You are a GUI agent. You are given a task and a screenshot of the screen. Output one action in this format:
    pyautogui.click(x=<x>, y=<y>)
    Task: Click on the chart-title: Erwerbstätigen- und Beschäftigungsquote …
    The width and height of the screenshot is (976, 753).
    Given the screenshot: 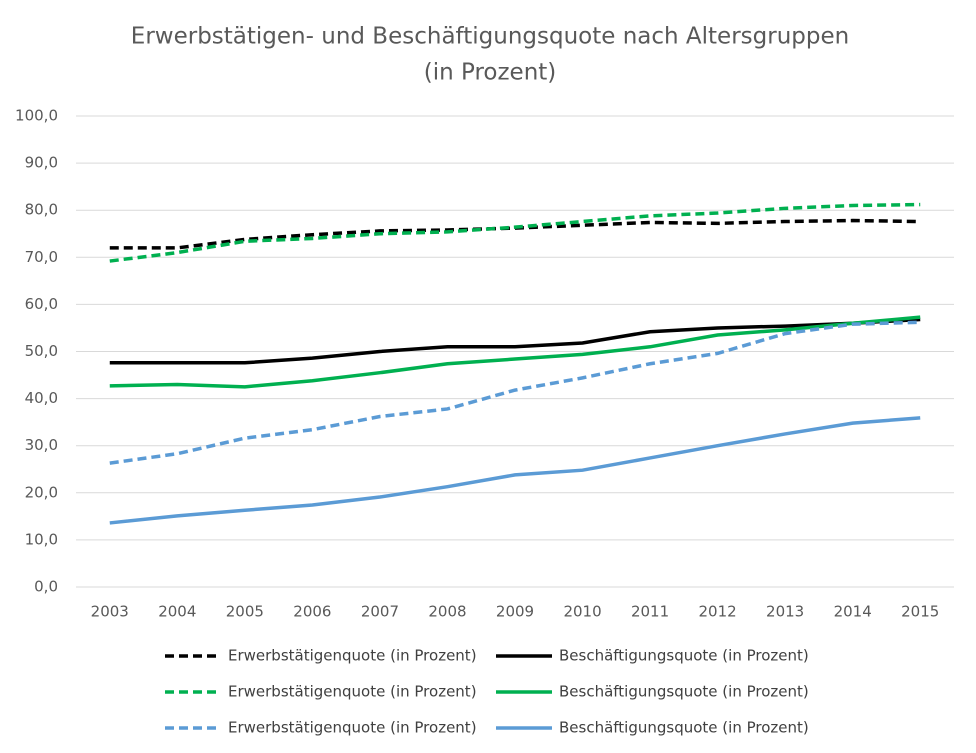 What is the action you would take?
    pyautogui.click(x=490, y=37)
    